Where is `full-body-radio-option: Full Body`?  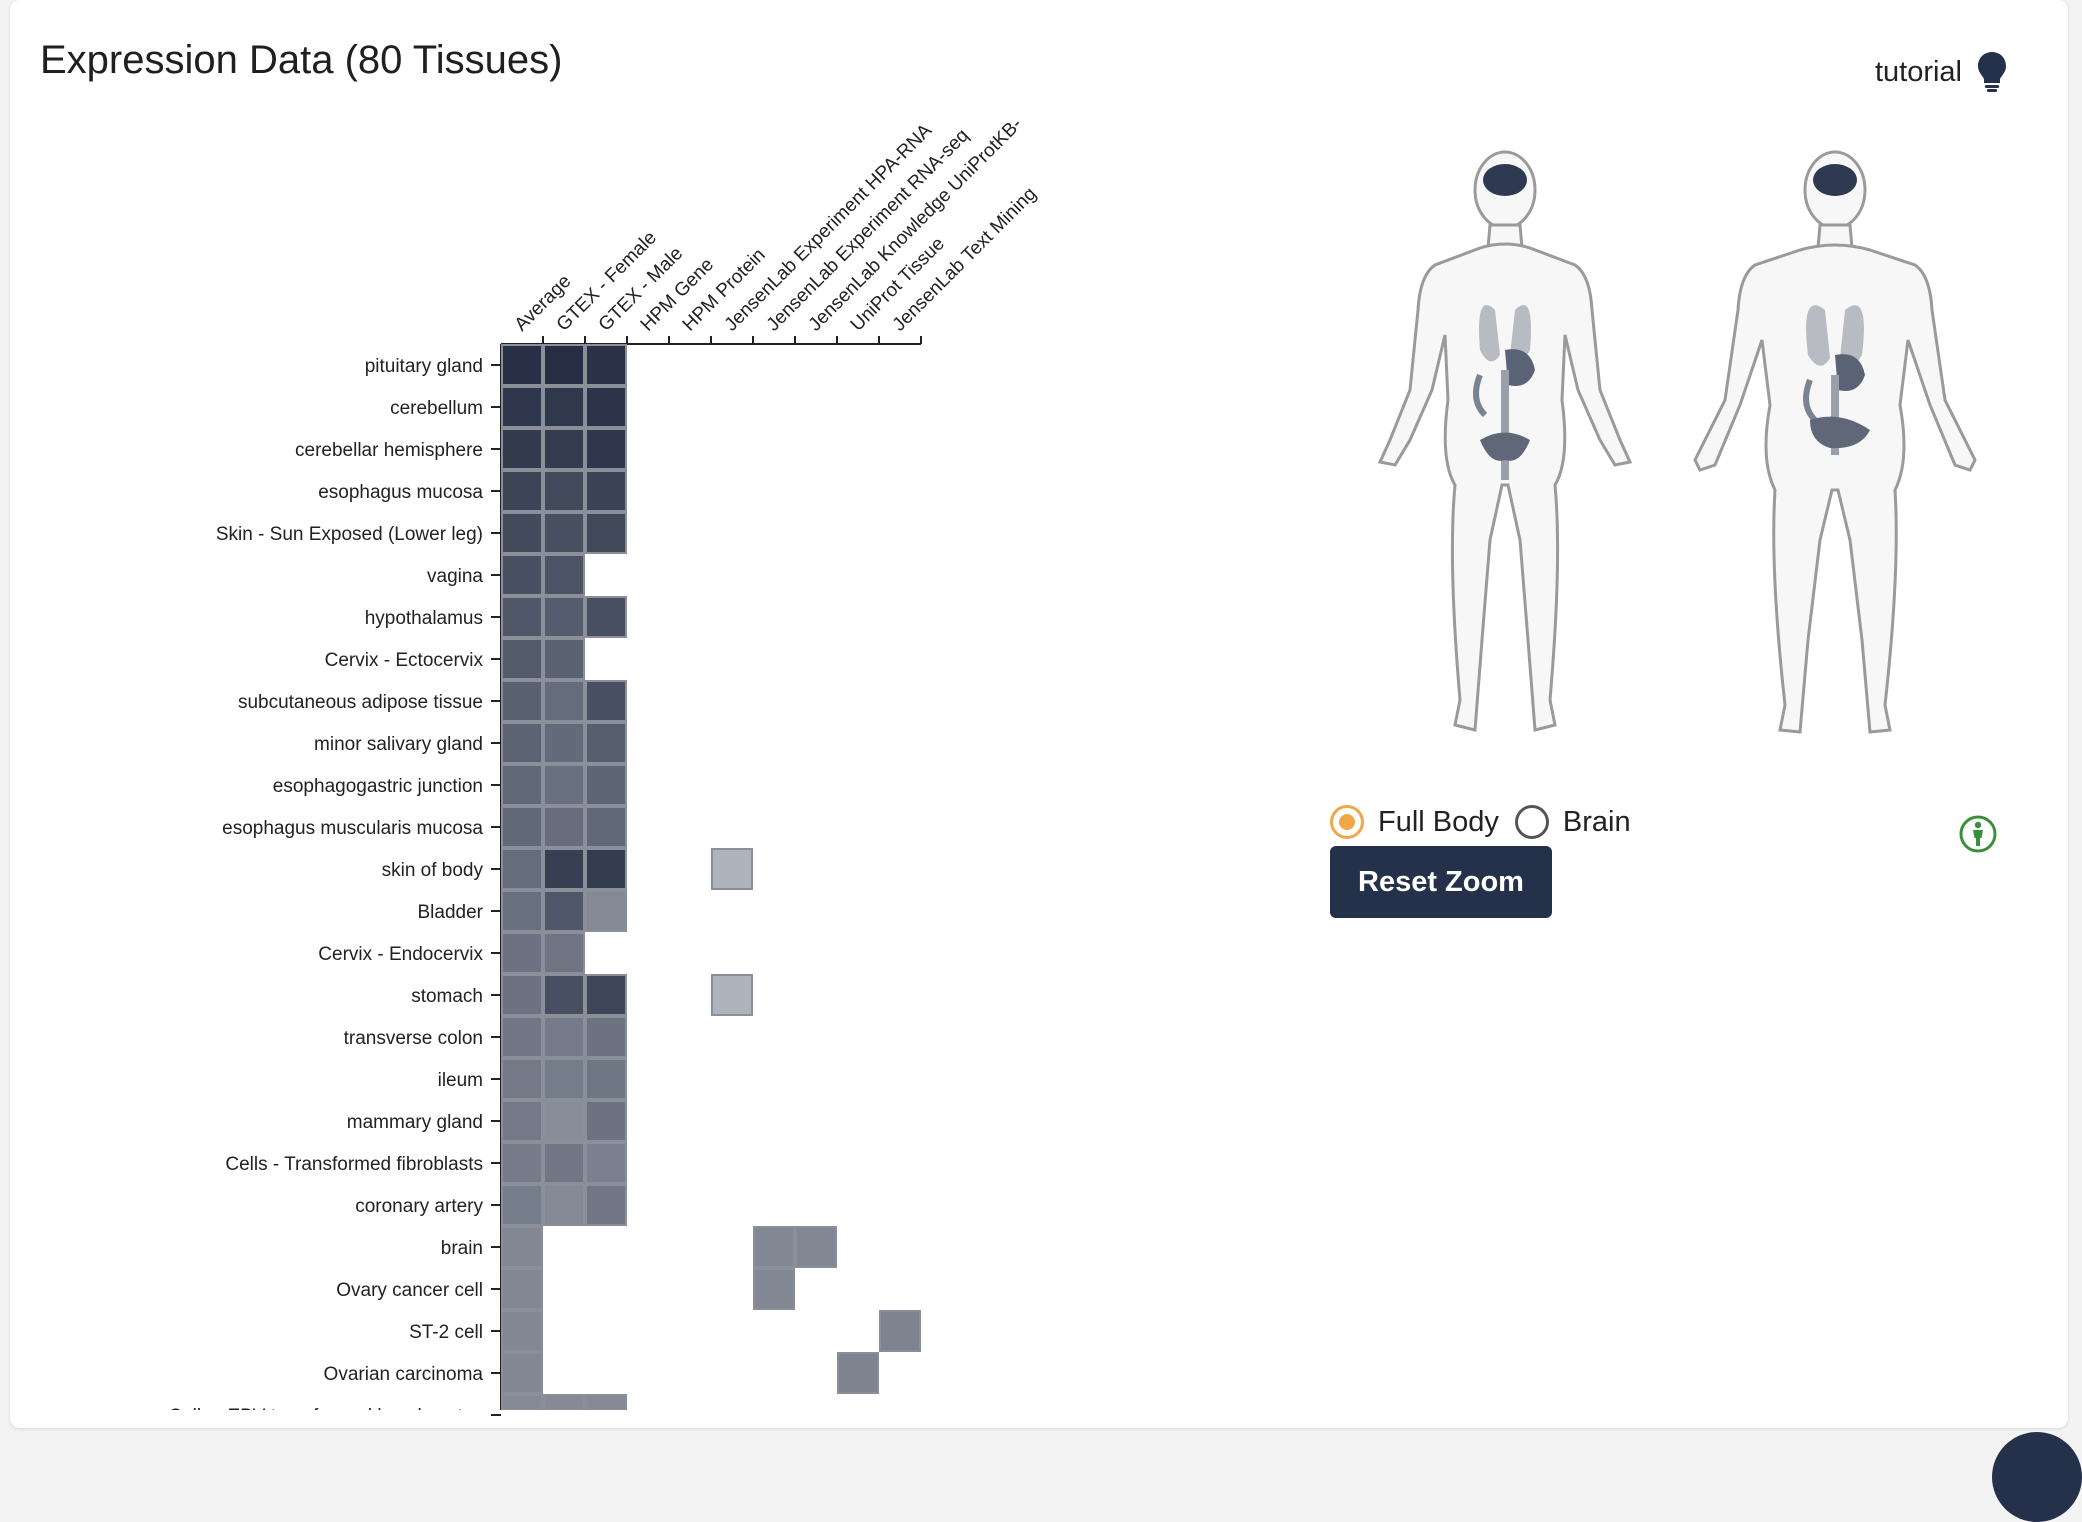
full-body-radio-option: Full Body is located at coordinates (1414, 822).